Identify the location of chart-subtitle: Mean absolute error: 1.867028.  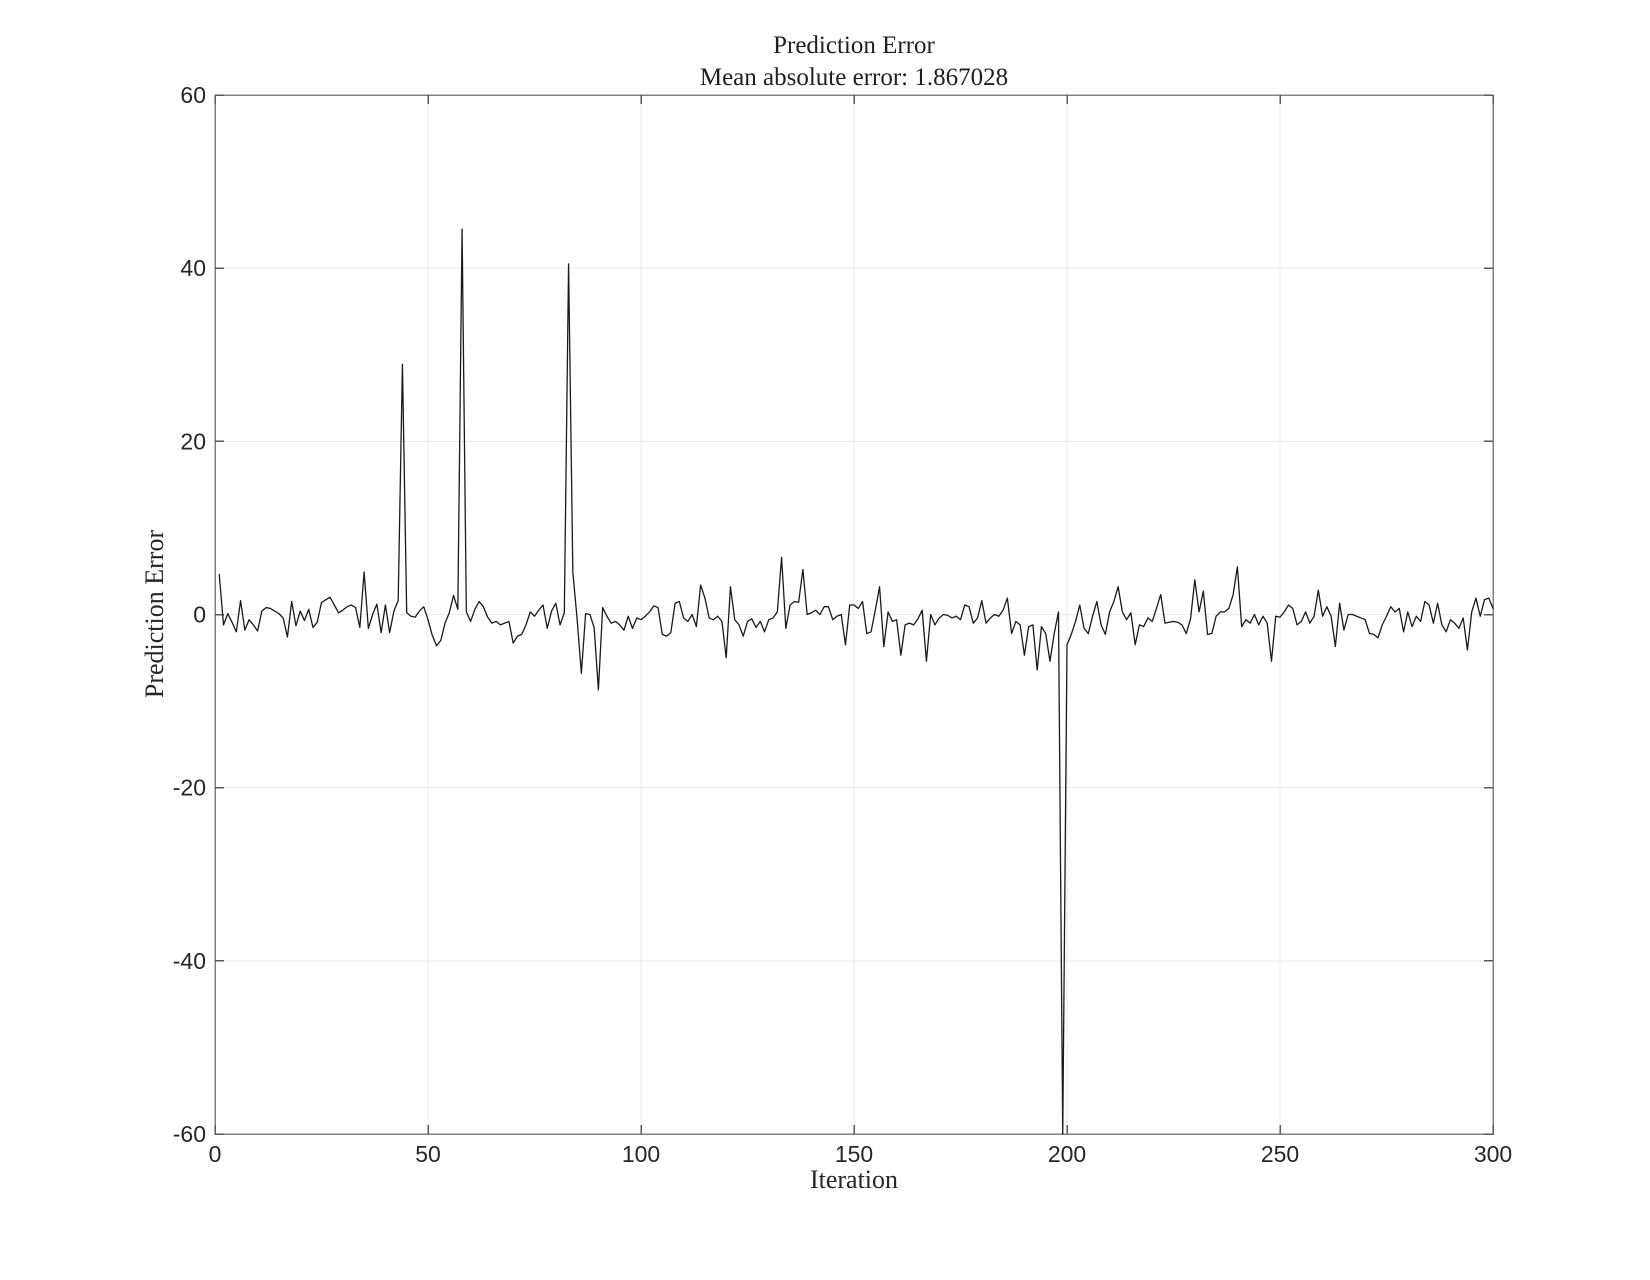
(854, 77).